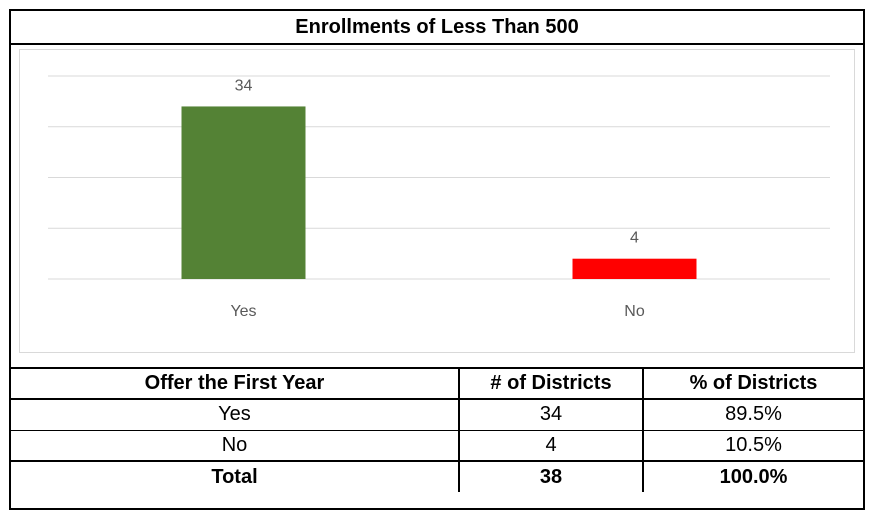  I want to click on row-yes-percent: 89.5%, so click(752, 414).